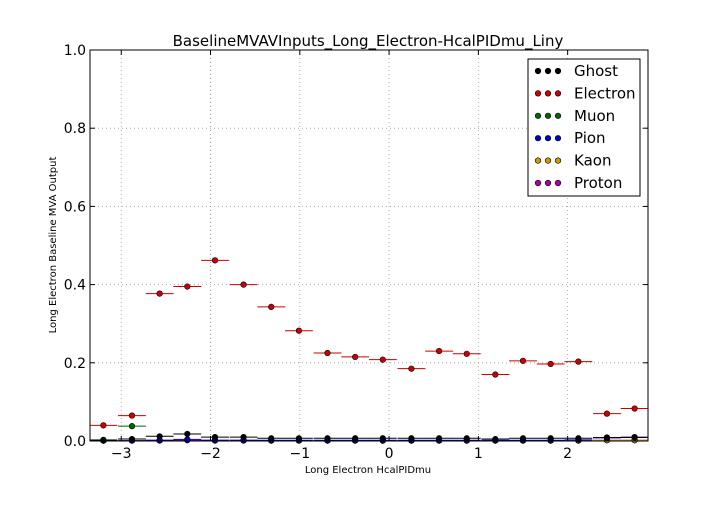 The height and width of the screenshot is (508, 720). Describe the element at coordinates (75, 207) in the screenshot. I see `y-tick-label: 0.6` at that location.